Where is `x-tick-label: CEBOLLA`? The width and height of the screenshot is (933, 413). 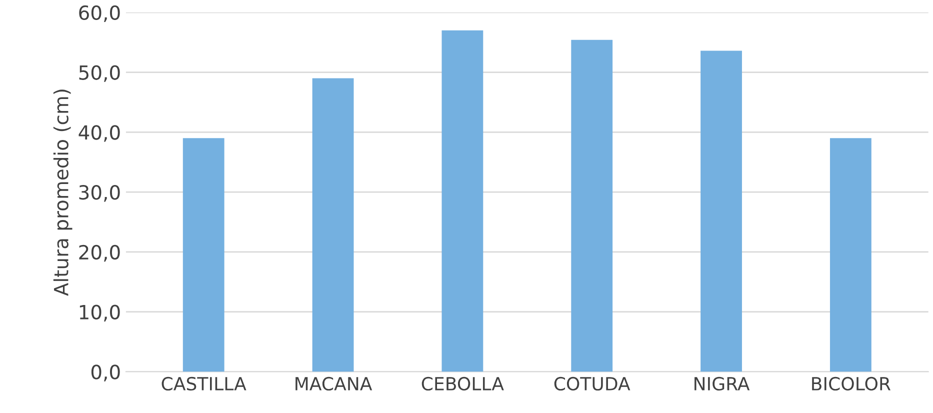
x-tick-label: CEBOLLA is located at coordinates (463, 383).